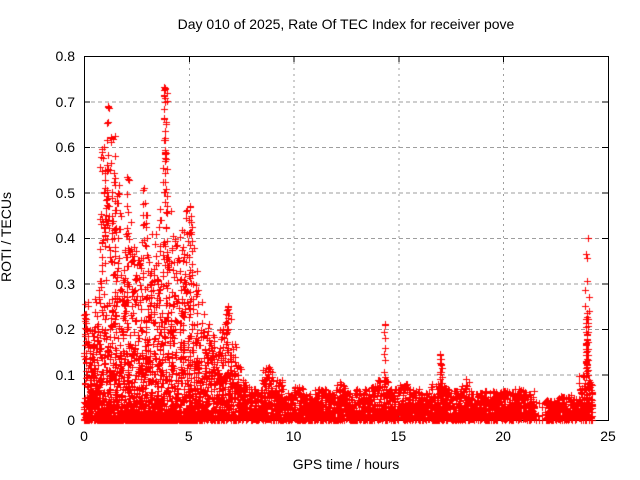  I want to click on x-tick-label: 5, so click(188, 436).